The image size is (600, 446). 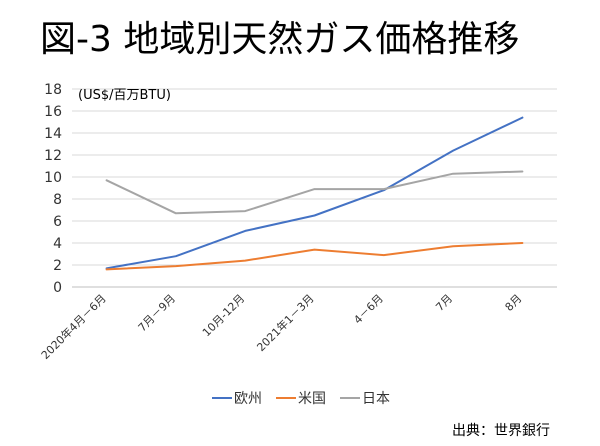 I want to click on x-tick-label: 7月－9月, so click(x=157, y=313).